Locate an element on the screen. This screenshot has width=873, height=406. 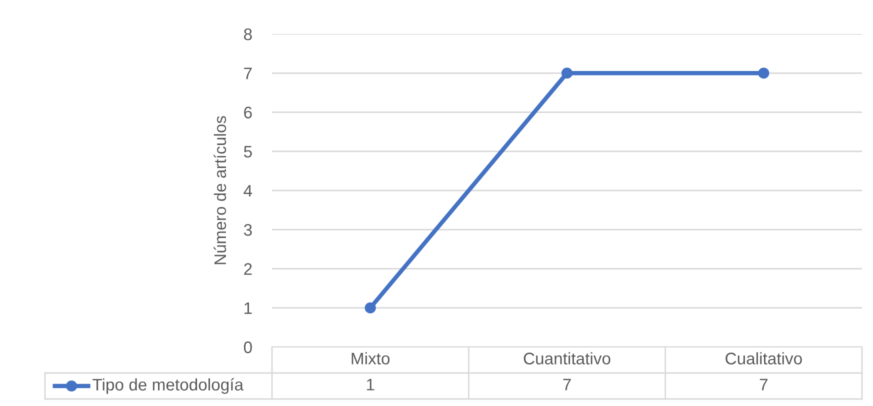
y-axis-title: Número de artículos is located at coordinates (220, 190).